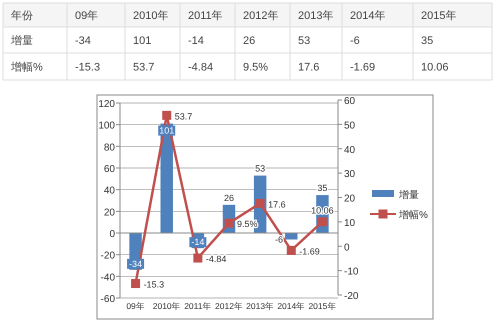 This screenshot has height=323, width=500. I want to click on category-label: 2013年, so click(316, 16).